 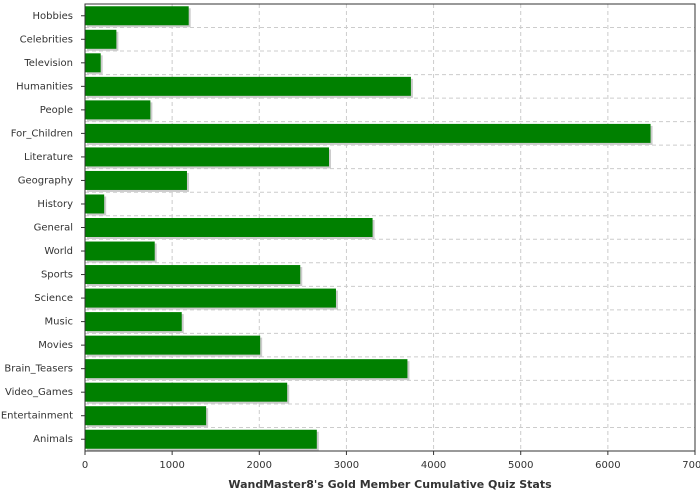 What do you see at coordinates (48, 63) in the screenshot?
I see `y-tick-label: Television` at bounding box center [48, 63].